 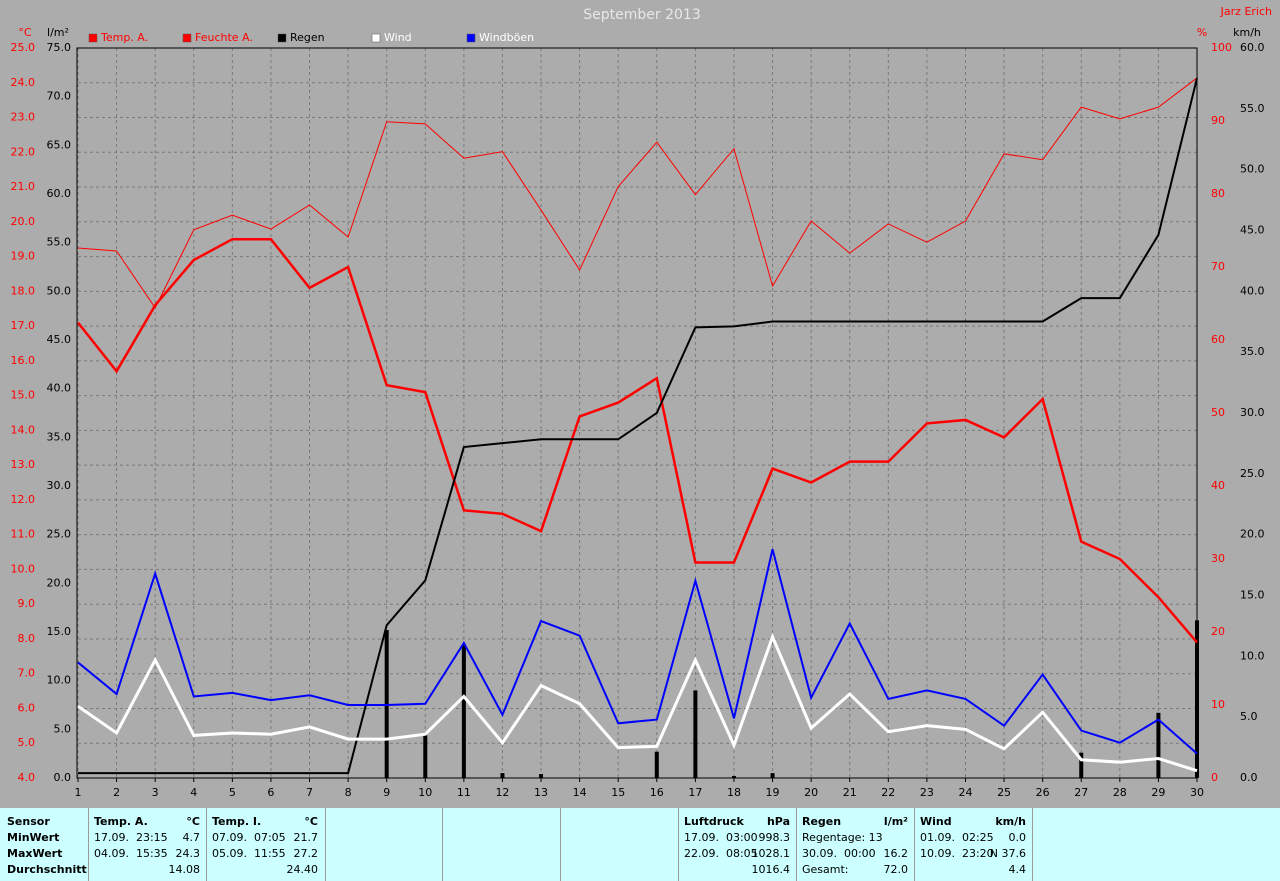 What do you see at coordinates (1218, 120) in the screenshot?
I see `y-tick-label: 90` at bounding box center [1218, 120].